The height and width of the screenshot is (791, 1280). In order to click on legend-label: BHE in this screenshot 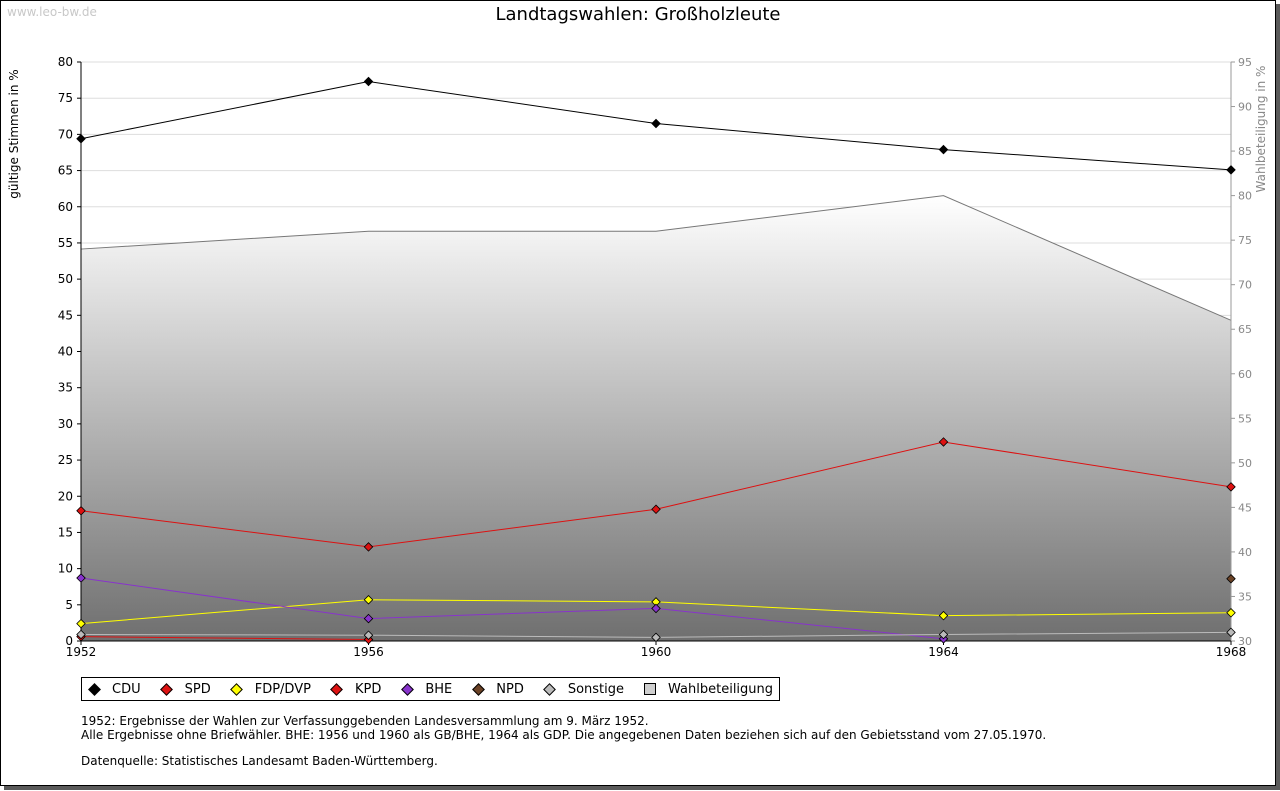, I will do `click(439, 689)`.